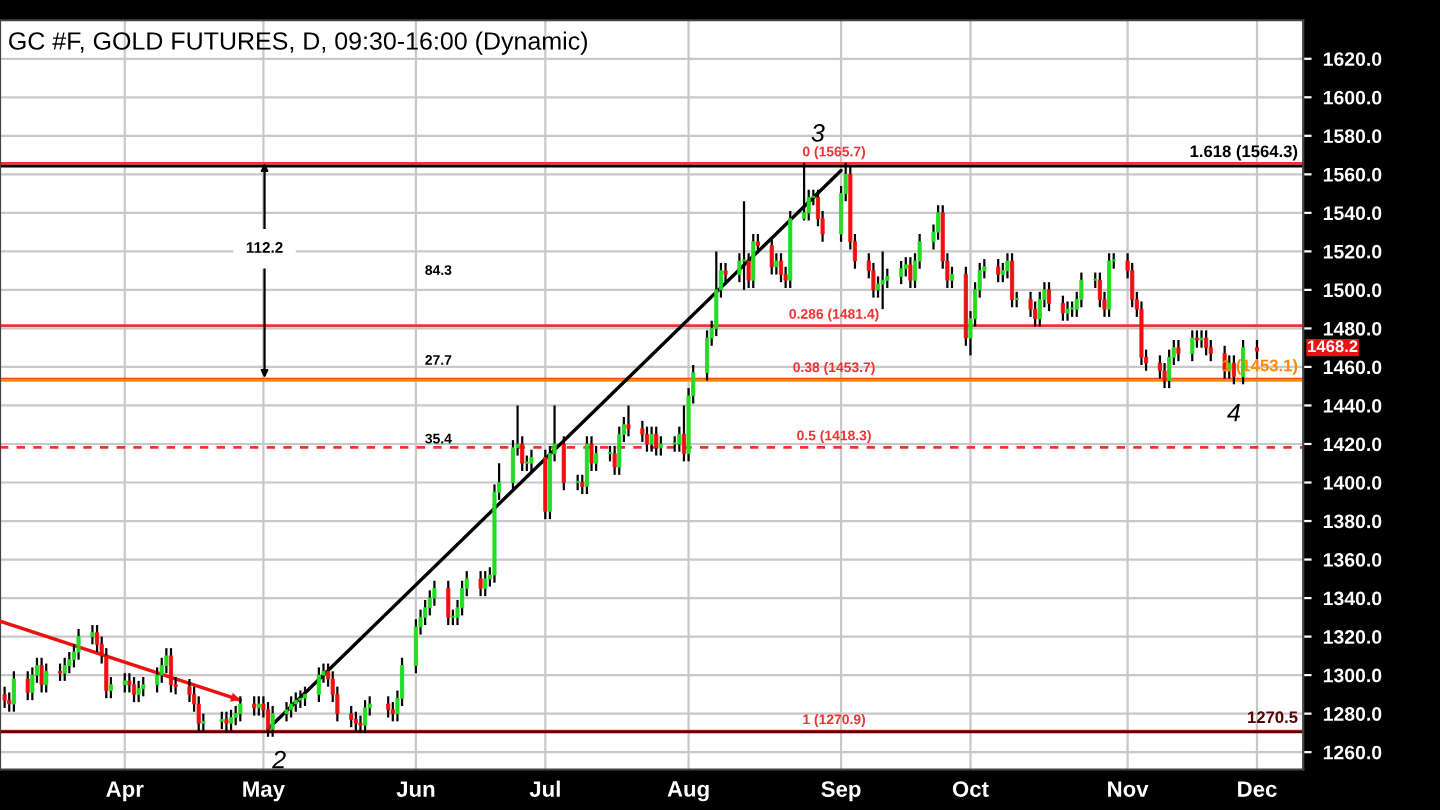  Describe the element at coordinates (1352, 367) in the screenshot. I see `y-tick-label: 1460.0` at that location.